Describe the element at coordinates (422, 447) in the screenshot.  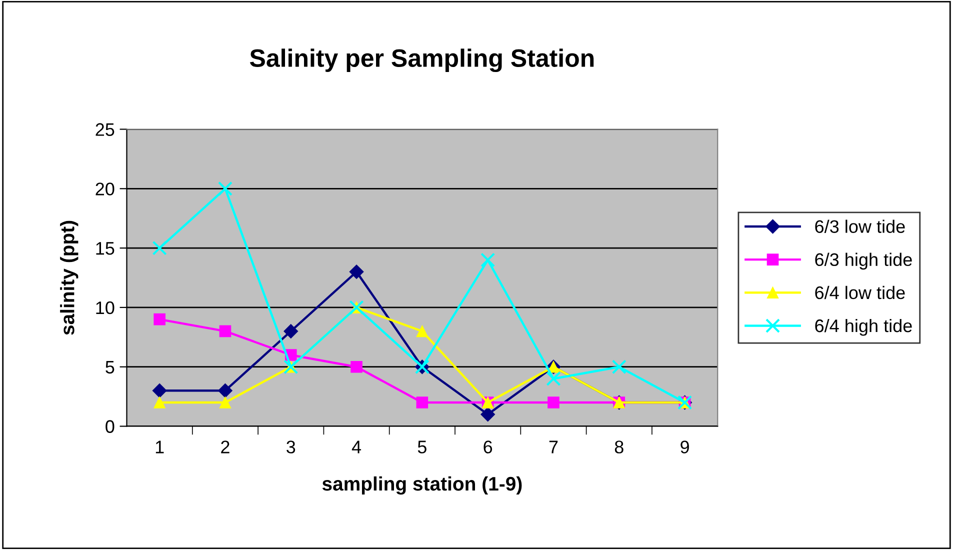
I see `x-tick-label: 5` at that location.